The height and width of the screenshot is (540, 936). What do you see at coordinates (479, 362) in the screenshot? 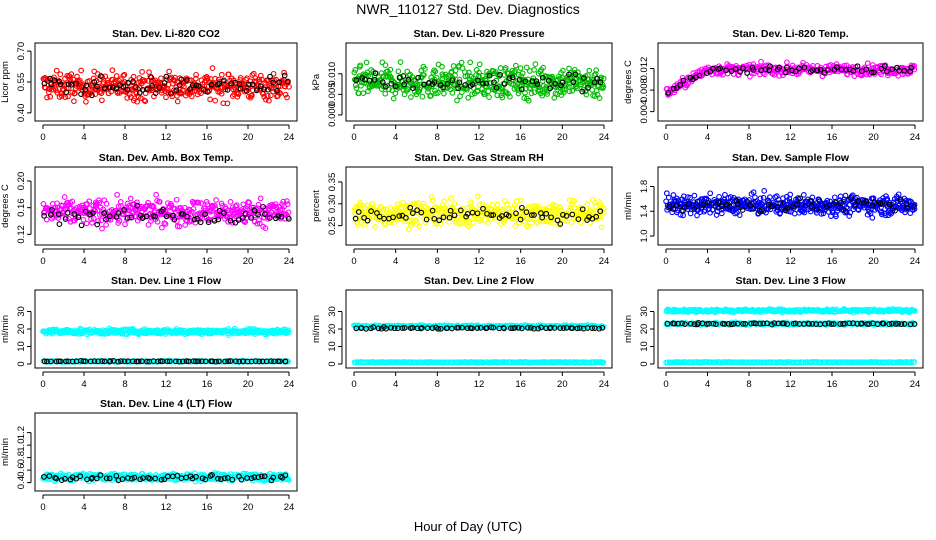
I see `series-low` at bounding box center [479, 362].